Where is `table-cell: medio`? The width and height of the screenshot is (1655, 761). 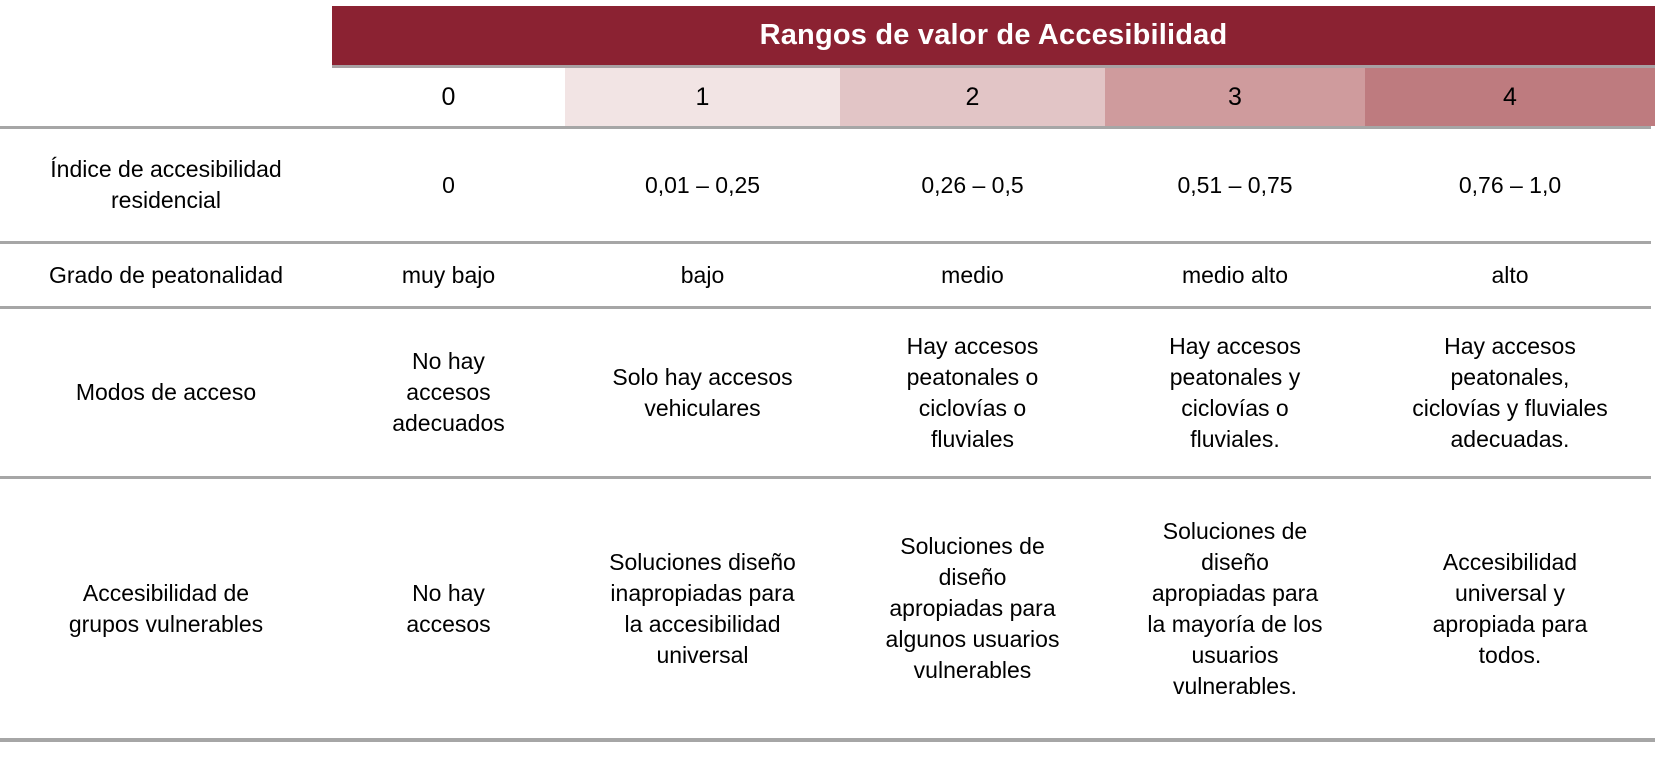
table-cell: medio is located at coordinates (972, 274).